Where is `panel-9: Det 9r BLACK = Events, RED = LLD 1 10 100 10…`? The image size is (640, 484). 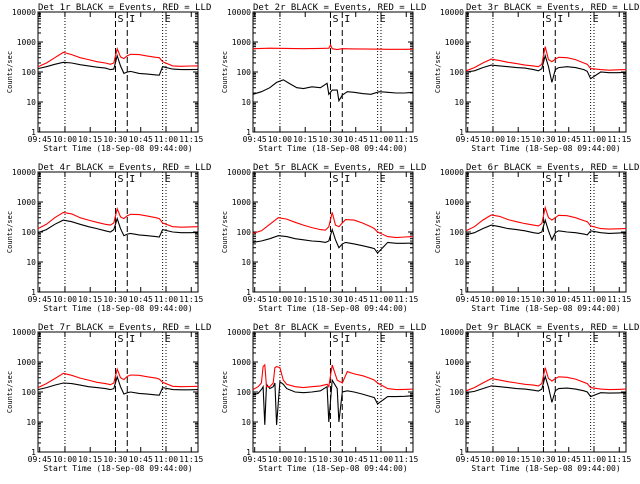 panel-9: Det 9r BLACK = Events, RED = LLD 1 10 100 10… is located at coordinates (536, 398).